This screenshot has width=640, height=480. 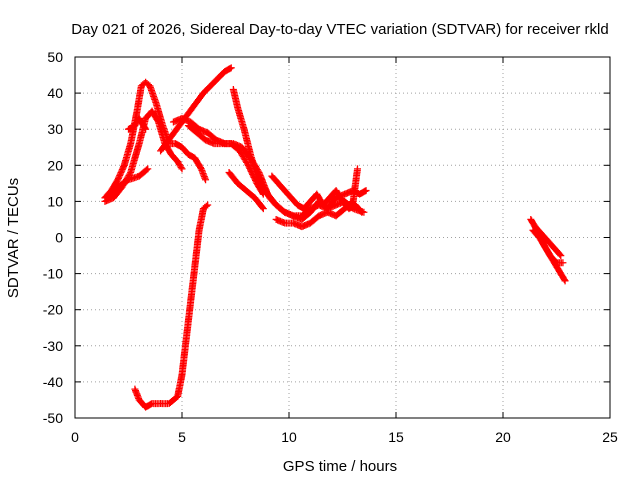 What do you see at coordinates (53, 382) in the screenshot?
I see `y-tick-label: -40` at bounding box center [53, 382].